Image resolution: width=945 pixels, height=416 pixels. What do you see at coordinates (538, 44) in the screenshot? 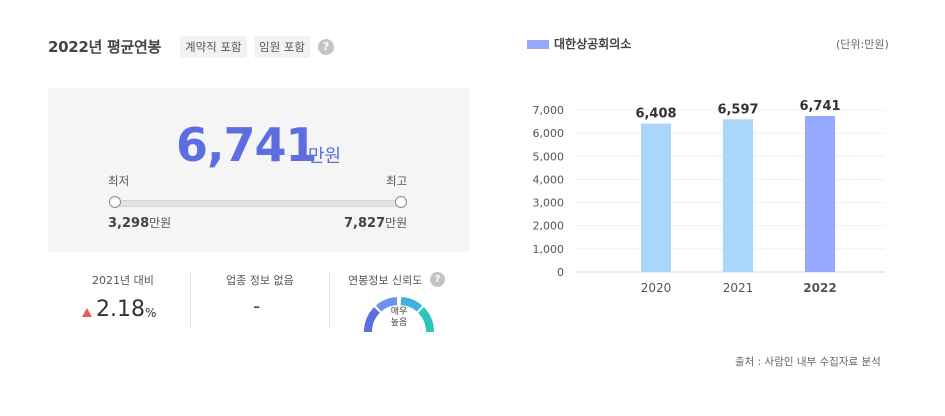
I see `legend-swatch` at bounding box center [538, 44].